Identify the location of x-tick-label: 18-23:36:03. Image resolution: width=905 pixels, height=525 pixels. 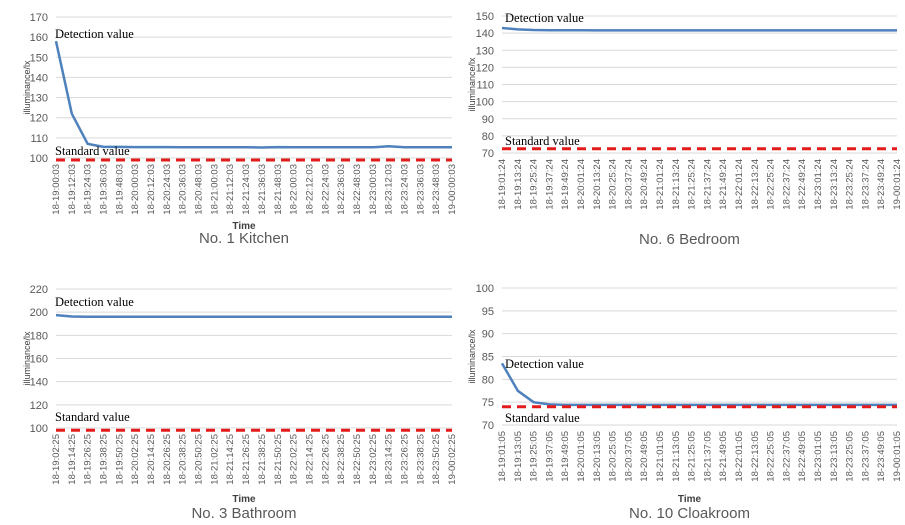
(420, 189).